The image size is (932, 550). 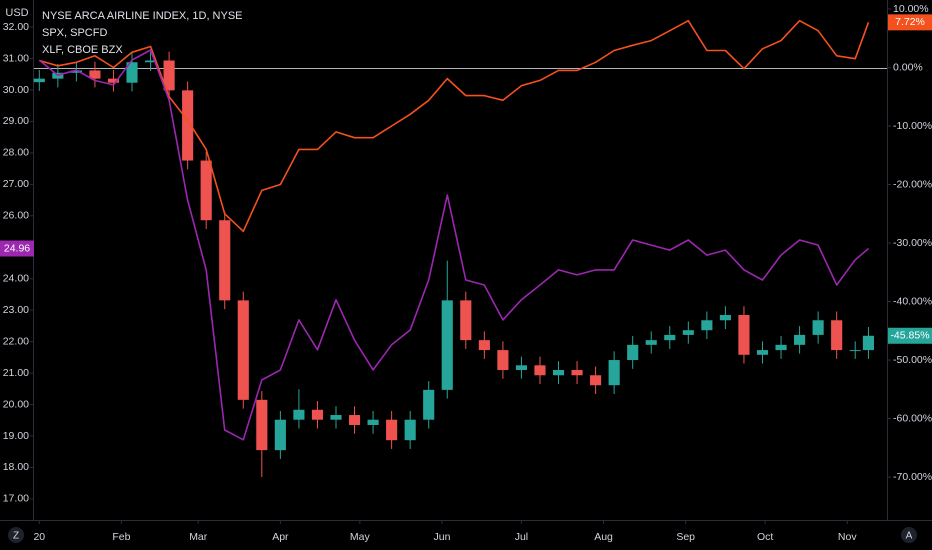 What do you see at coordinates (142, 16) in the screenshot?
I see `legend-entry: NYSE ARCA AIRLINE INDEX, 1D, NYSE` at bounding box center [142, 16].